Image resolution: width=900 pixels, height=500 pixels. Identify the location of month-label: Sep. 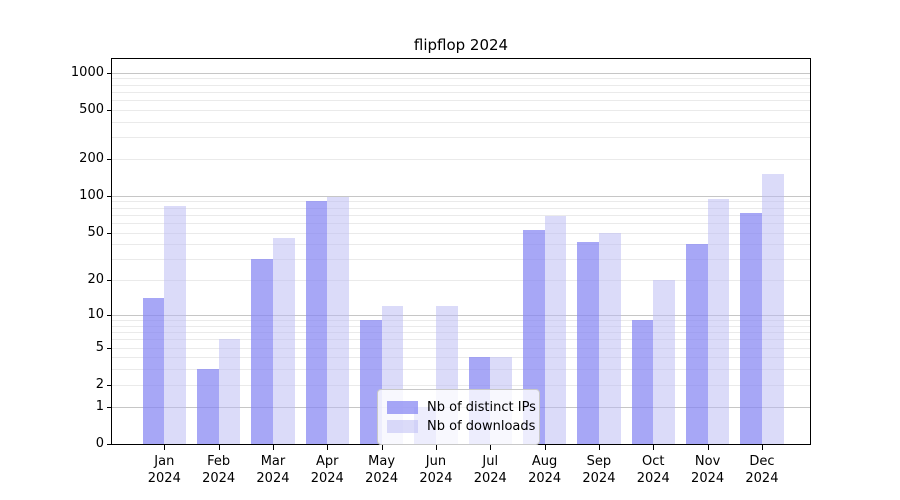
(599, 461).